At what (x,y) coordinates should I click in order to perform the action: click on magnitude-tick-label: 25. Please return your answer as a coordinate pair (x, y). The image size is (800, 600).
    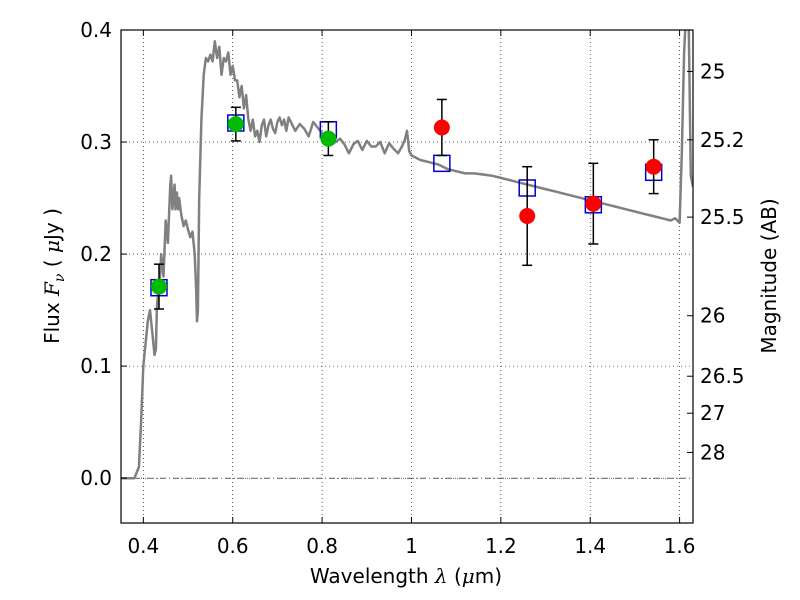
    Looking at the image, I should click on (712, 71).